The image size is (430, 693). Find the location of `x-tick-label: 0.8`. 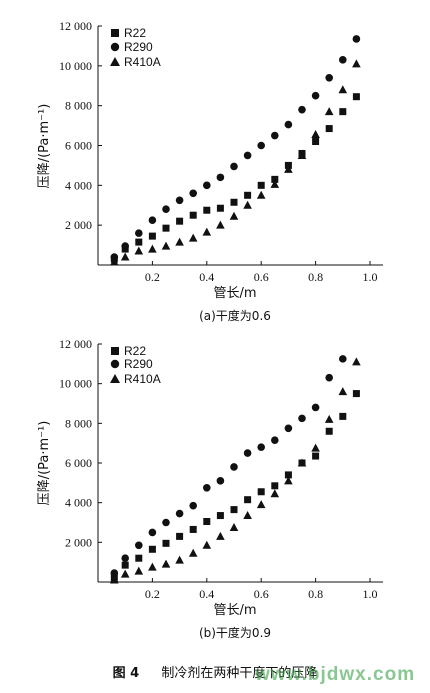

x-tick-label: 0.8 is located at coordinates (315, 277).